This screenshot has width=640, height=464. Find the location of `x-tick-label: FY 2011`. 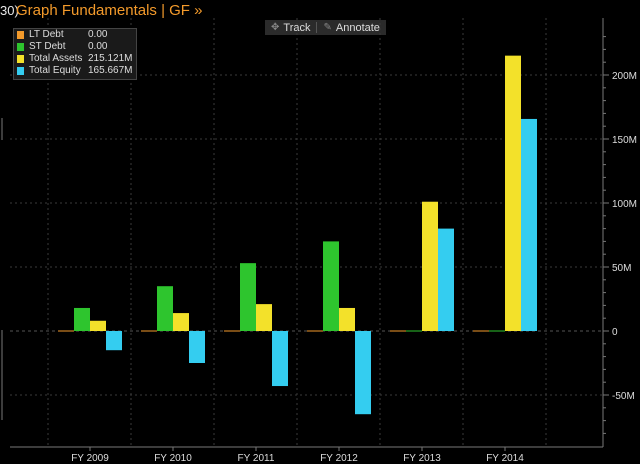

x-tick-label: FY 2011 is located at coordinates (256, 458).